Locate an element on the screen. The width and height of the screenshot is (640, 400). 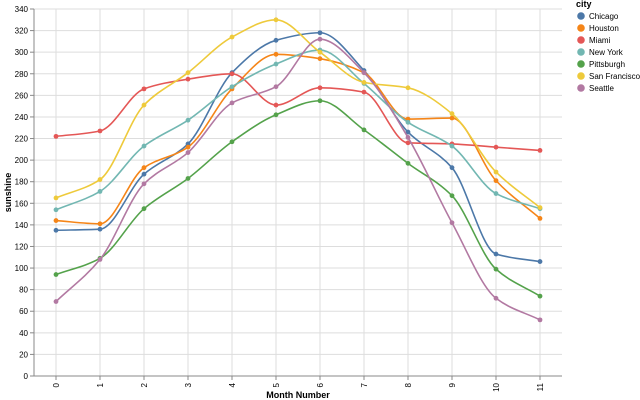
x-tick-label: 3 is located at coordinates (188, 384).